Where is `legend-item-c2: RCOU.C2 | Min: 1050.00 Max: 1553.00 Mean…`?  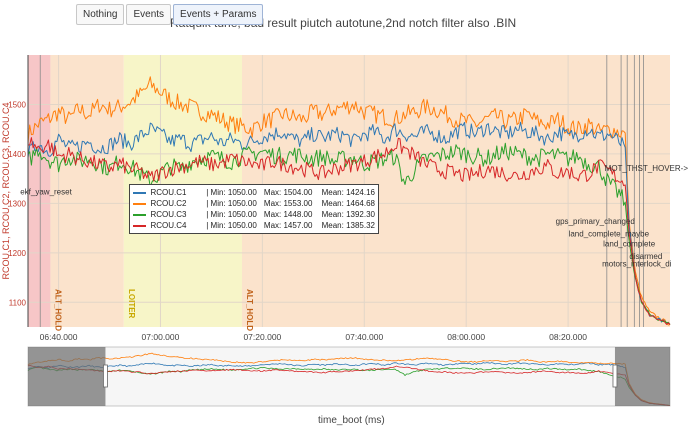
legend-item-c2: RCOU.C2 | Min: 1050.00 Max: 1553.00 Mean… is located at coordinates (254, 203).